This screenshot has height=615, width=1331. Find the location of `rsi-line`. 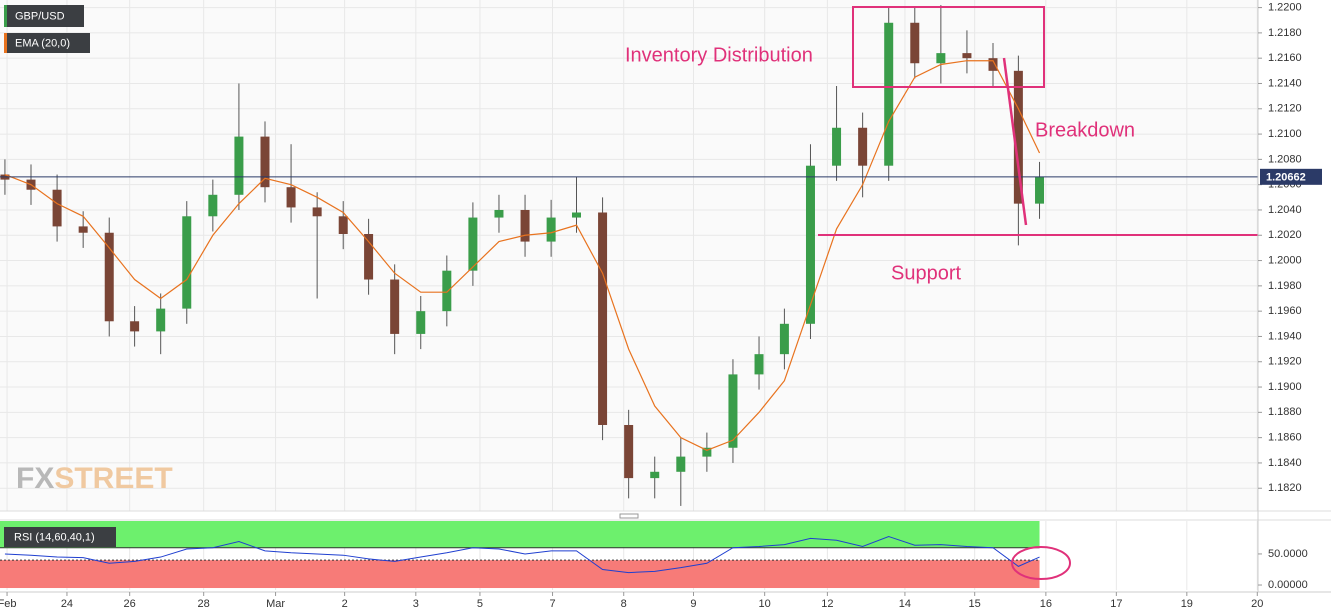

rsi-line is located at coordinates (522, 555).